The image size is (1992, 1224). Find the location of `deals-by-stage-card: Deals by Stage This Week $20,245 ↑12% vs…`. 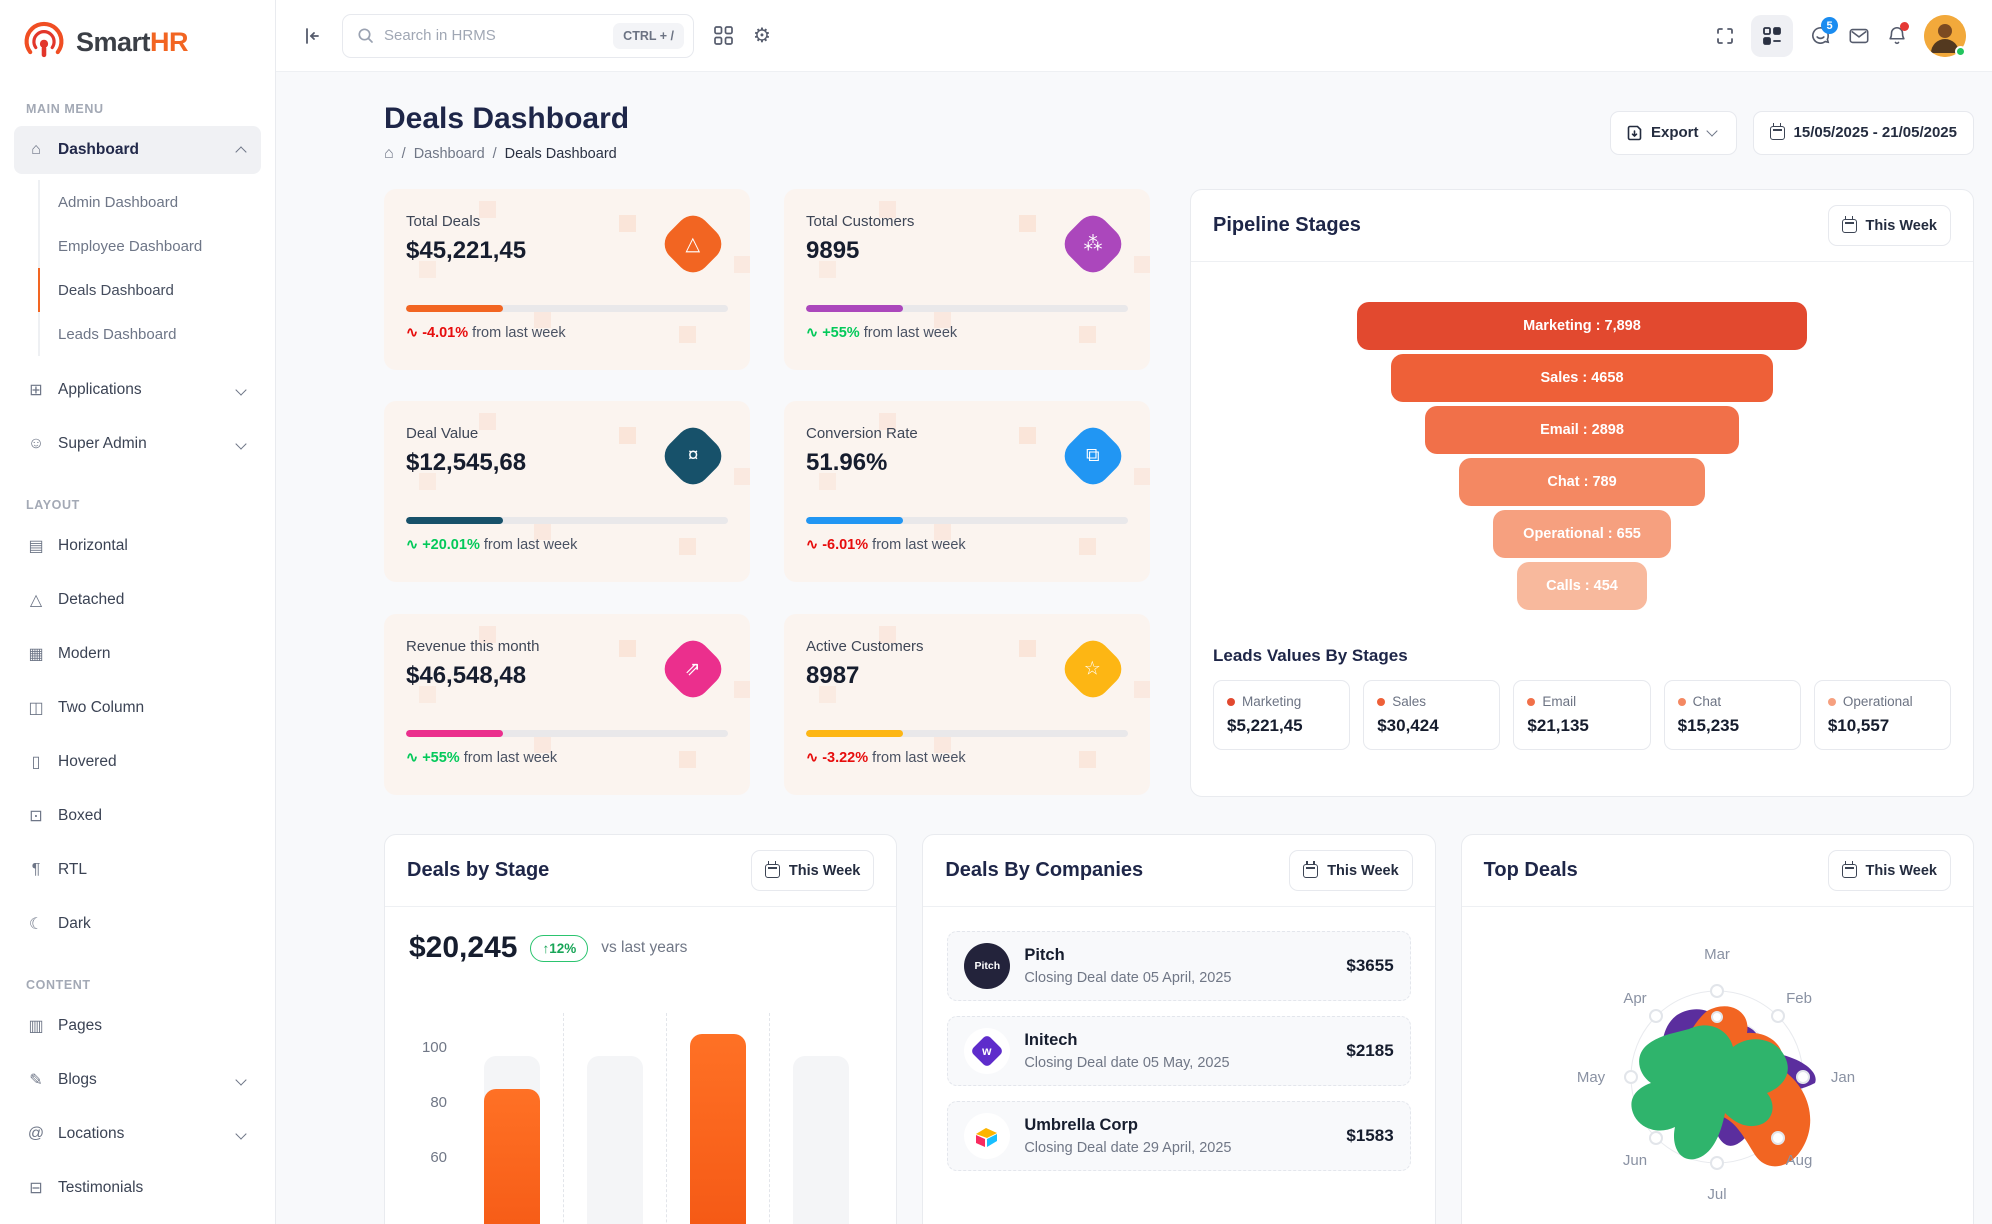

deals-by-stage-card: Deals by Stage This Week $20,245 ↑12% vs… is located at coordinates (641, 1029).